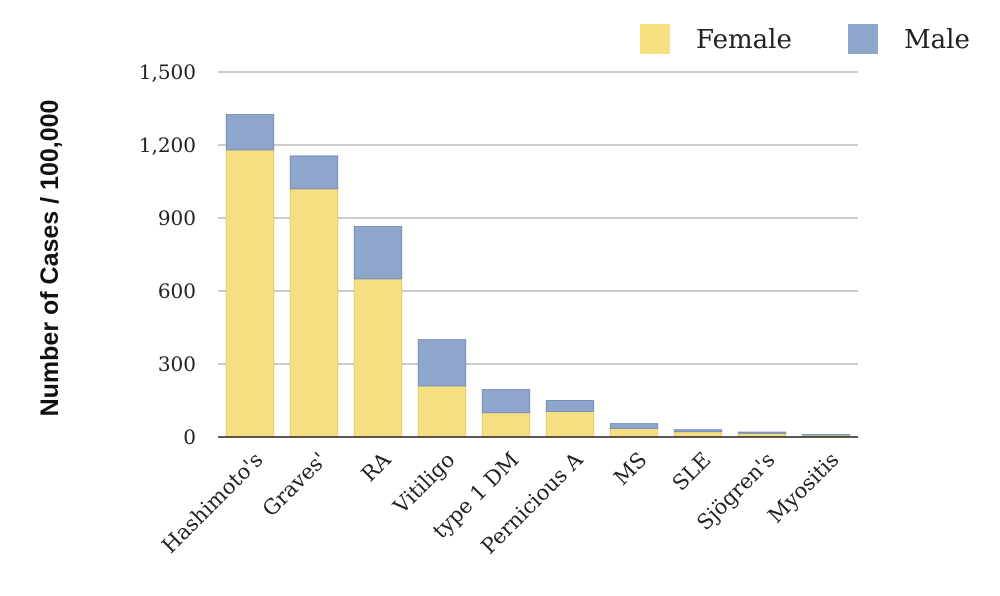 The image size is (1000, 596). I want to click on x-tick-label: Myositis, so click(803, 488).